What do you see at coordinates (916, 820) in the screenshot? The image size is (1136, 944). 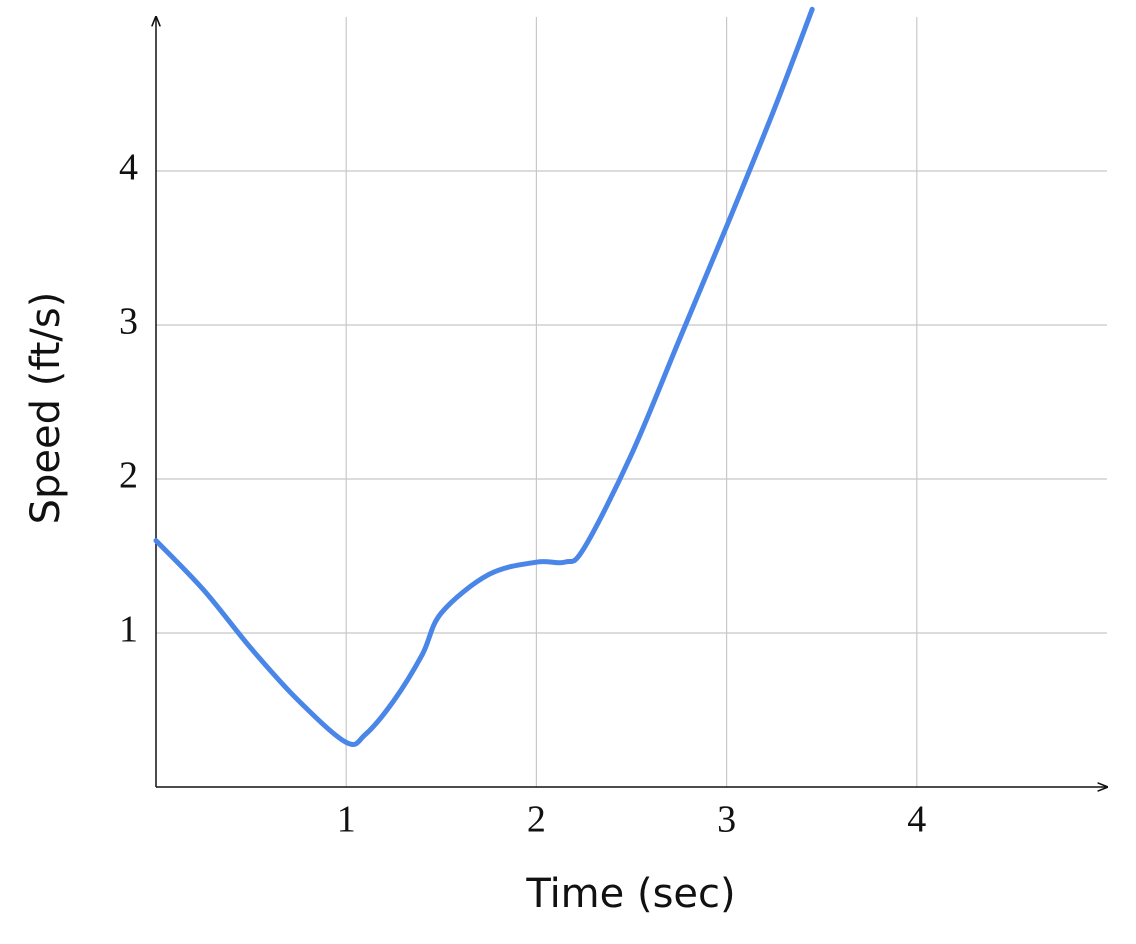 I see `x-tick-label: 4` at bounding box center [916, 820].